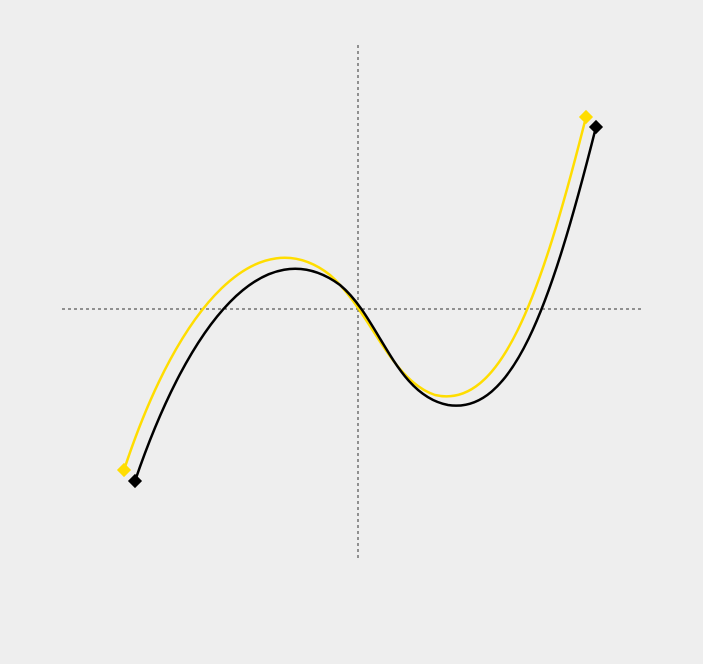  Describe the element at coordinates (124, 470) in the screenshot. I see `yellow-curve-start-marker` at that location.